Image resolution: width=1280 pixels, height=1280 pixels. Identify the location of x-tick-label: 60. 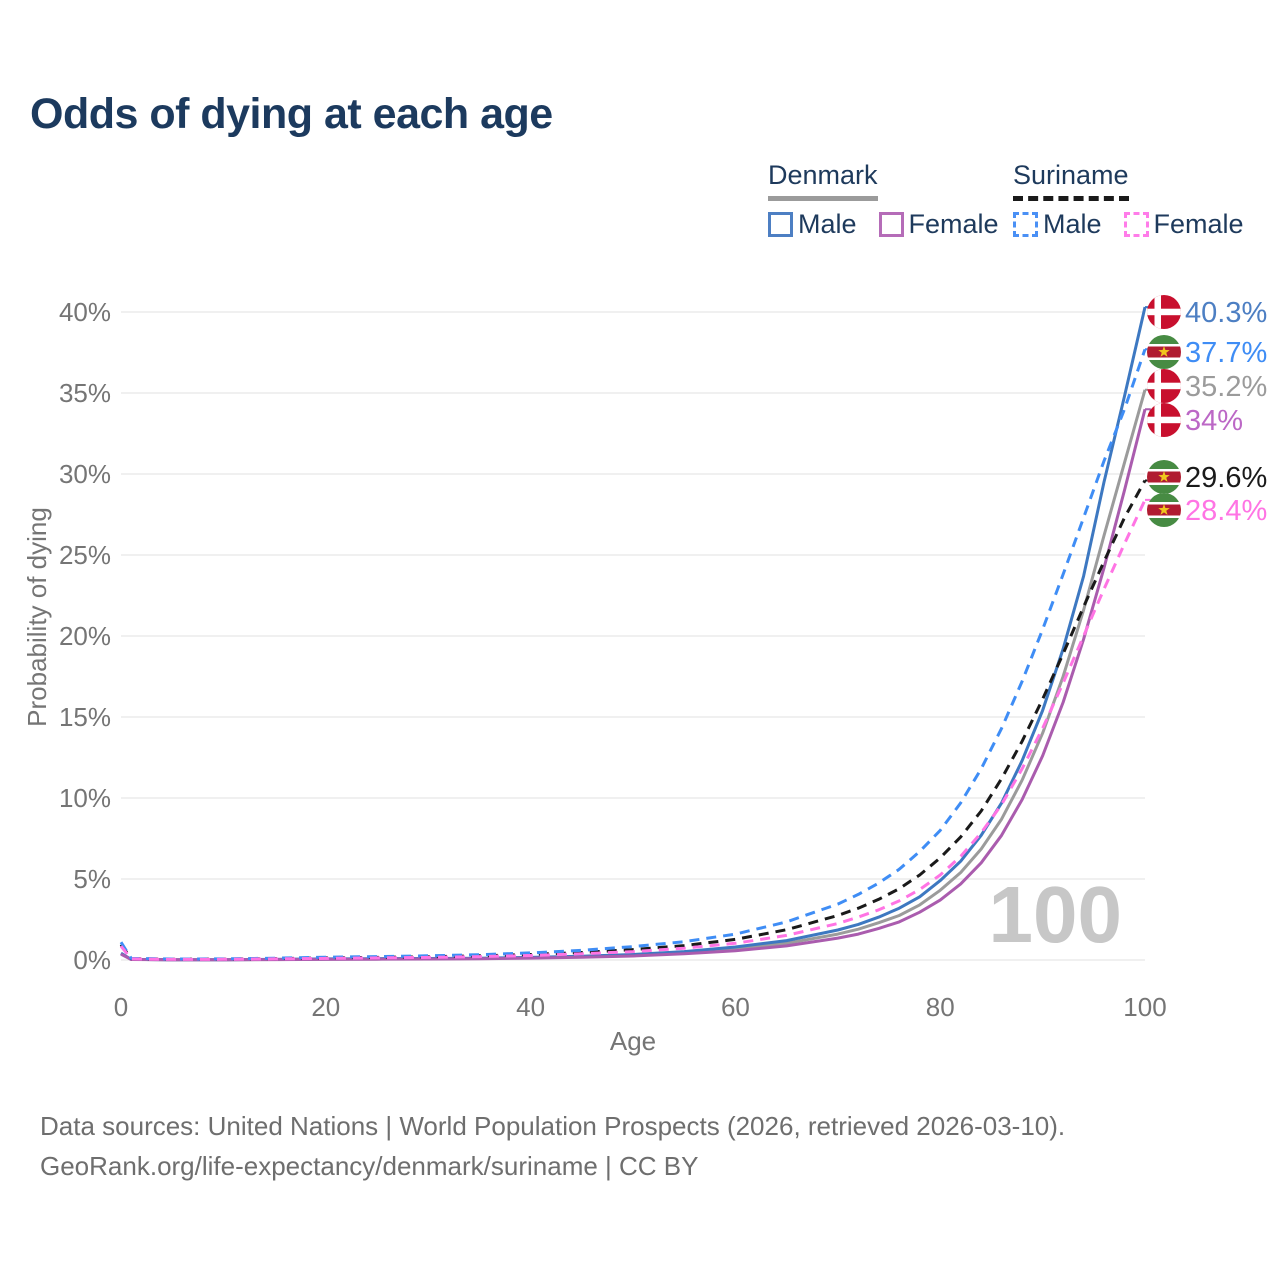
(735, 1007).